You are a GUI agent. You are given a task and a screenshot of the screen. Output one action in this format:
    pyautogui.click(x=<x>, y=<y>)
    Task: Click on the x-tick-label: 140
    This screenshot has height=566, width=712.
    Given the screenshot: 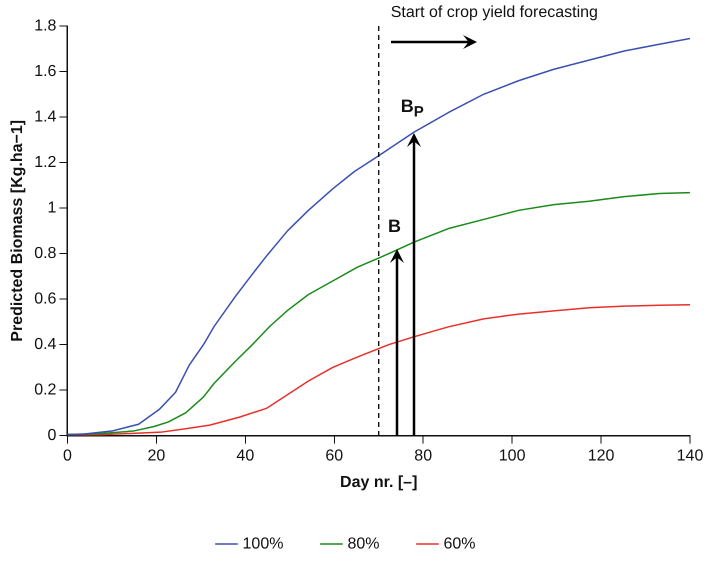 What is the action you would take?
    pyautogui.click(x=690, y=456)
    